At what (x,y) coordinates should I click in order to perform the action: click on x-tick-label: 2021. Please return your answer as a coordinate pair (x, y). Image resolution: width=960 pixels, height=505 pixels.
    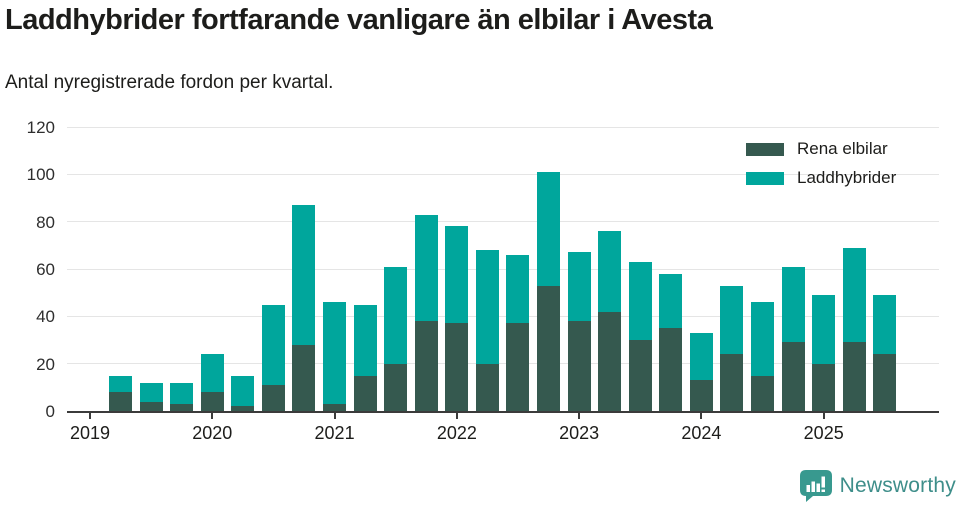
    Looking at the image, I should click on (334, 433).